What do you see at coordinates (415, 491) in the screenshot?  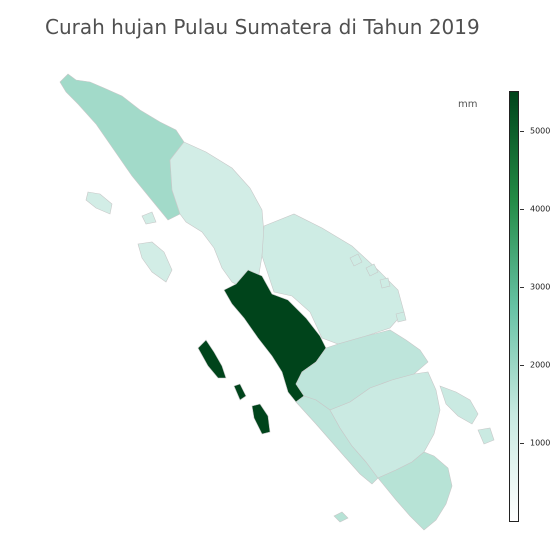 I see `region-lampung: Lampung` at bounding box center [415, 491].